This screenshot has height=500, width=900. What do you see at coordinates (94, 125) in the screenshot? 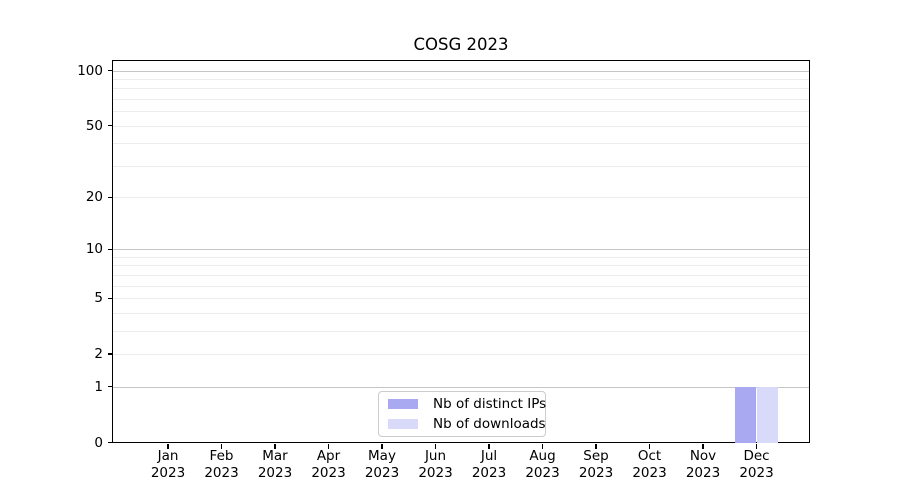
I see `y-tick-label-50: 50` at bounding box center [94, 125].